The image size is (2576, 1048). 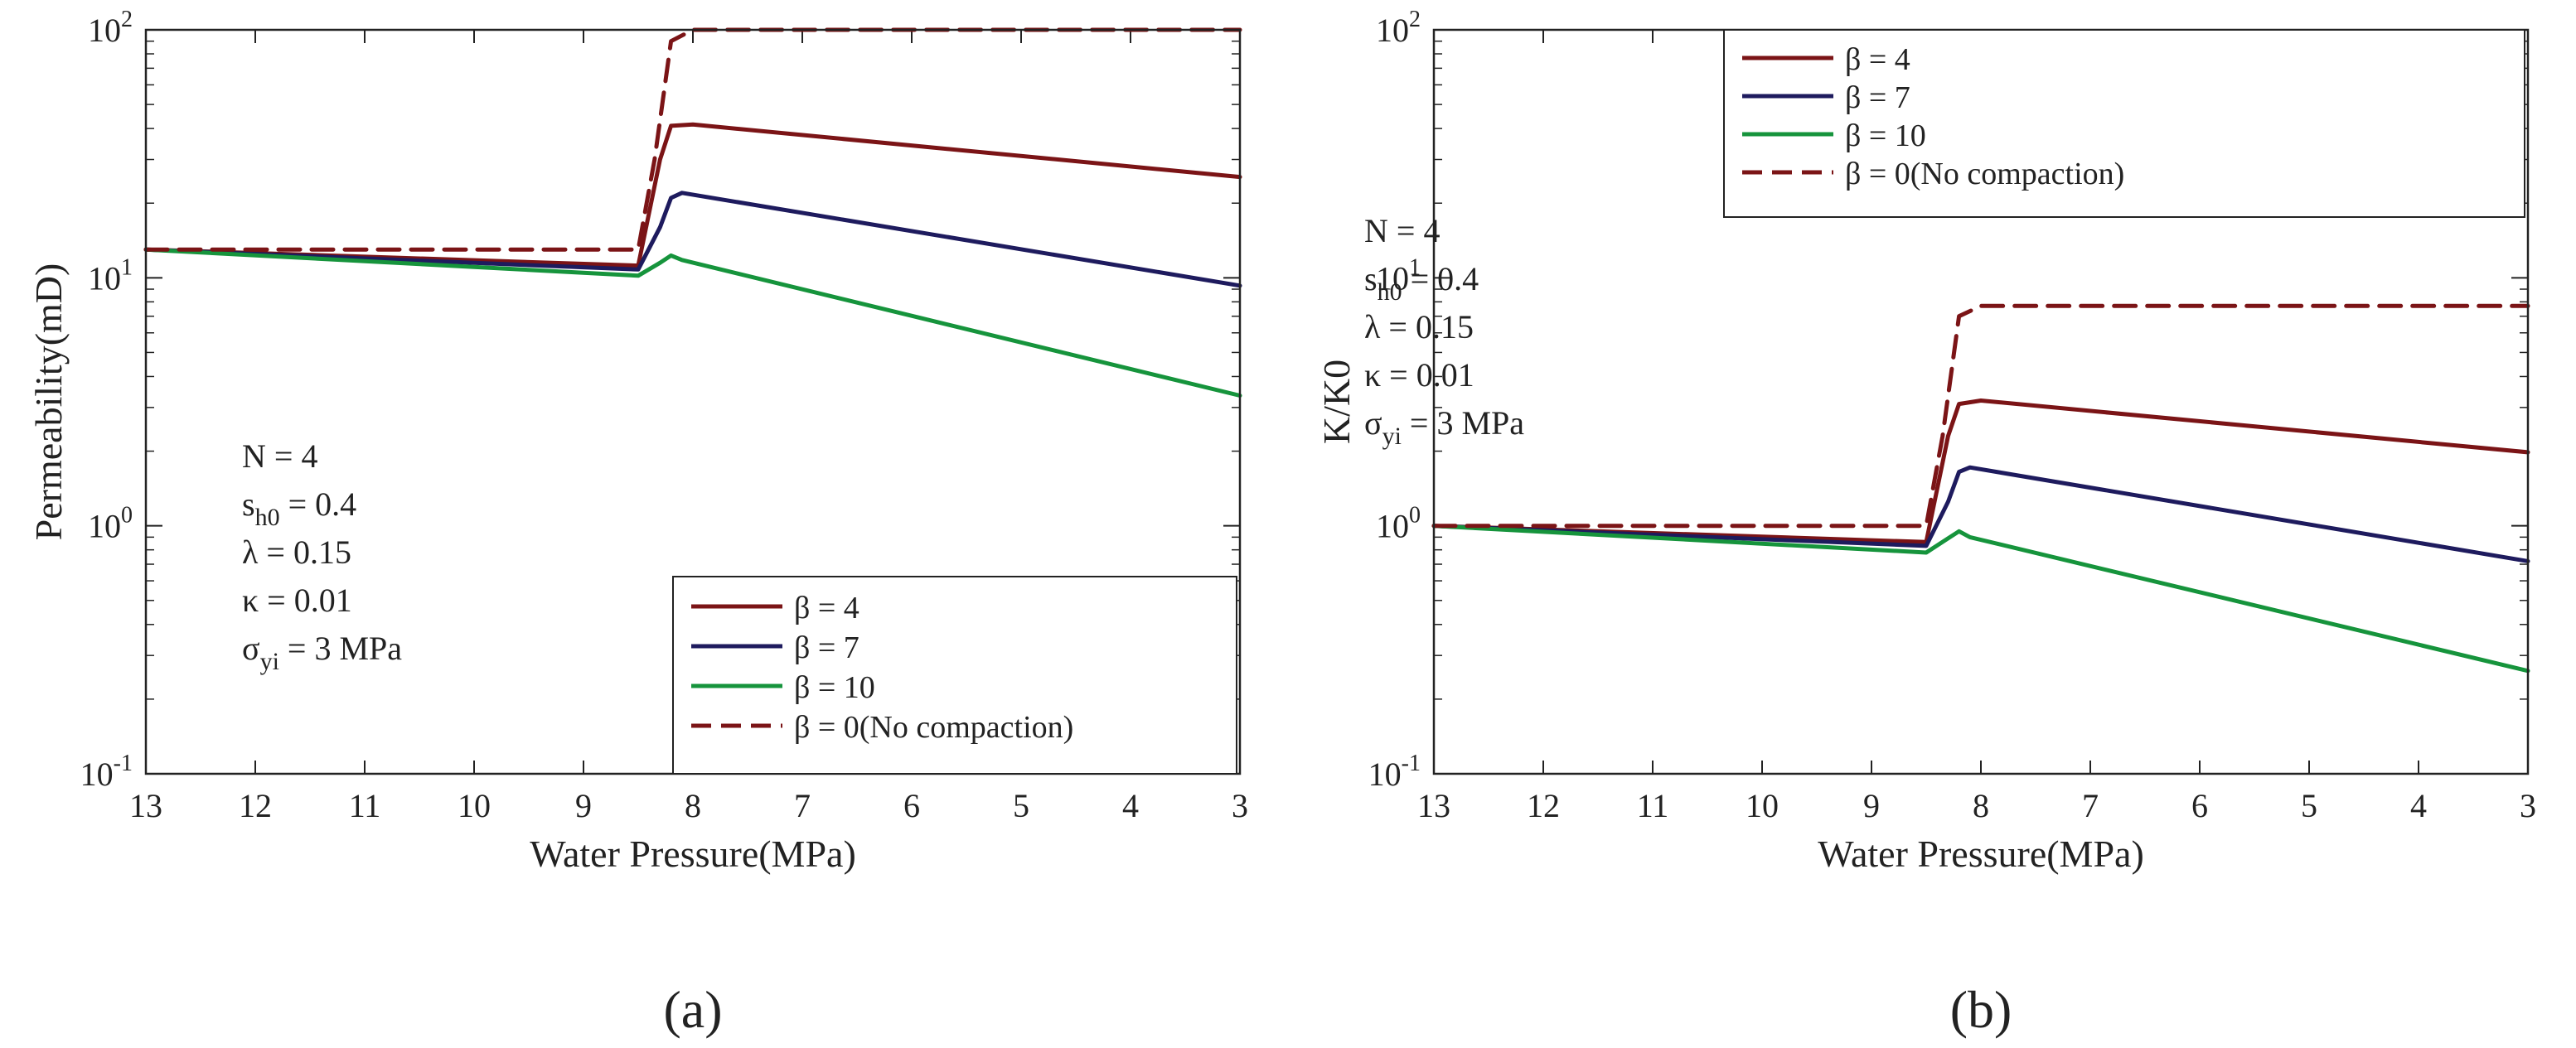 What do you see at coordinates (1872, 805) in the screenshot?
I see `x-tick-label: 9` at bounding box center [1872, 805].